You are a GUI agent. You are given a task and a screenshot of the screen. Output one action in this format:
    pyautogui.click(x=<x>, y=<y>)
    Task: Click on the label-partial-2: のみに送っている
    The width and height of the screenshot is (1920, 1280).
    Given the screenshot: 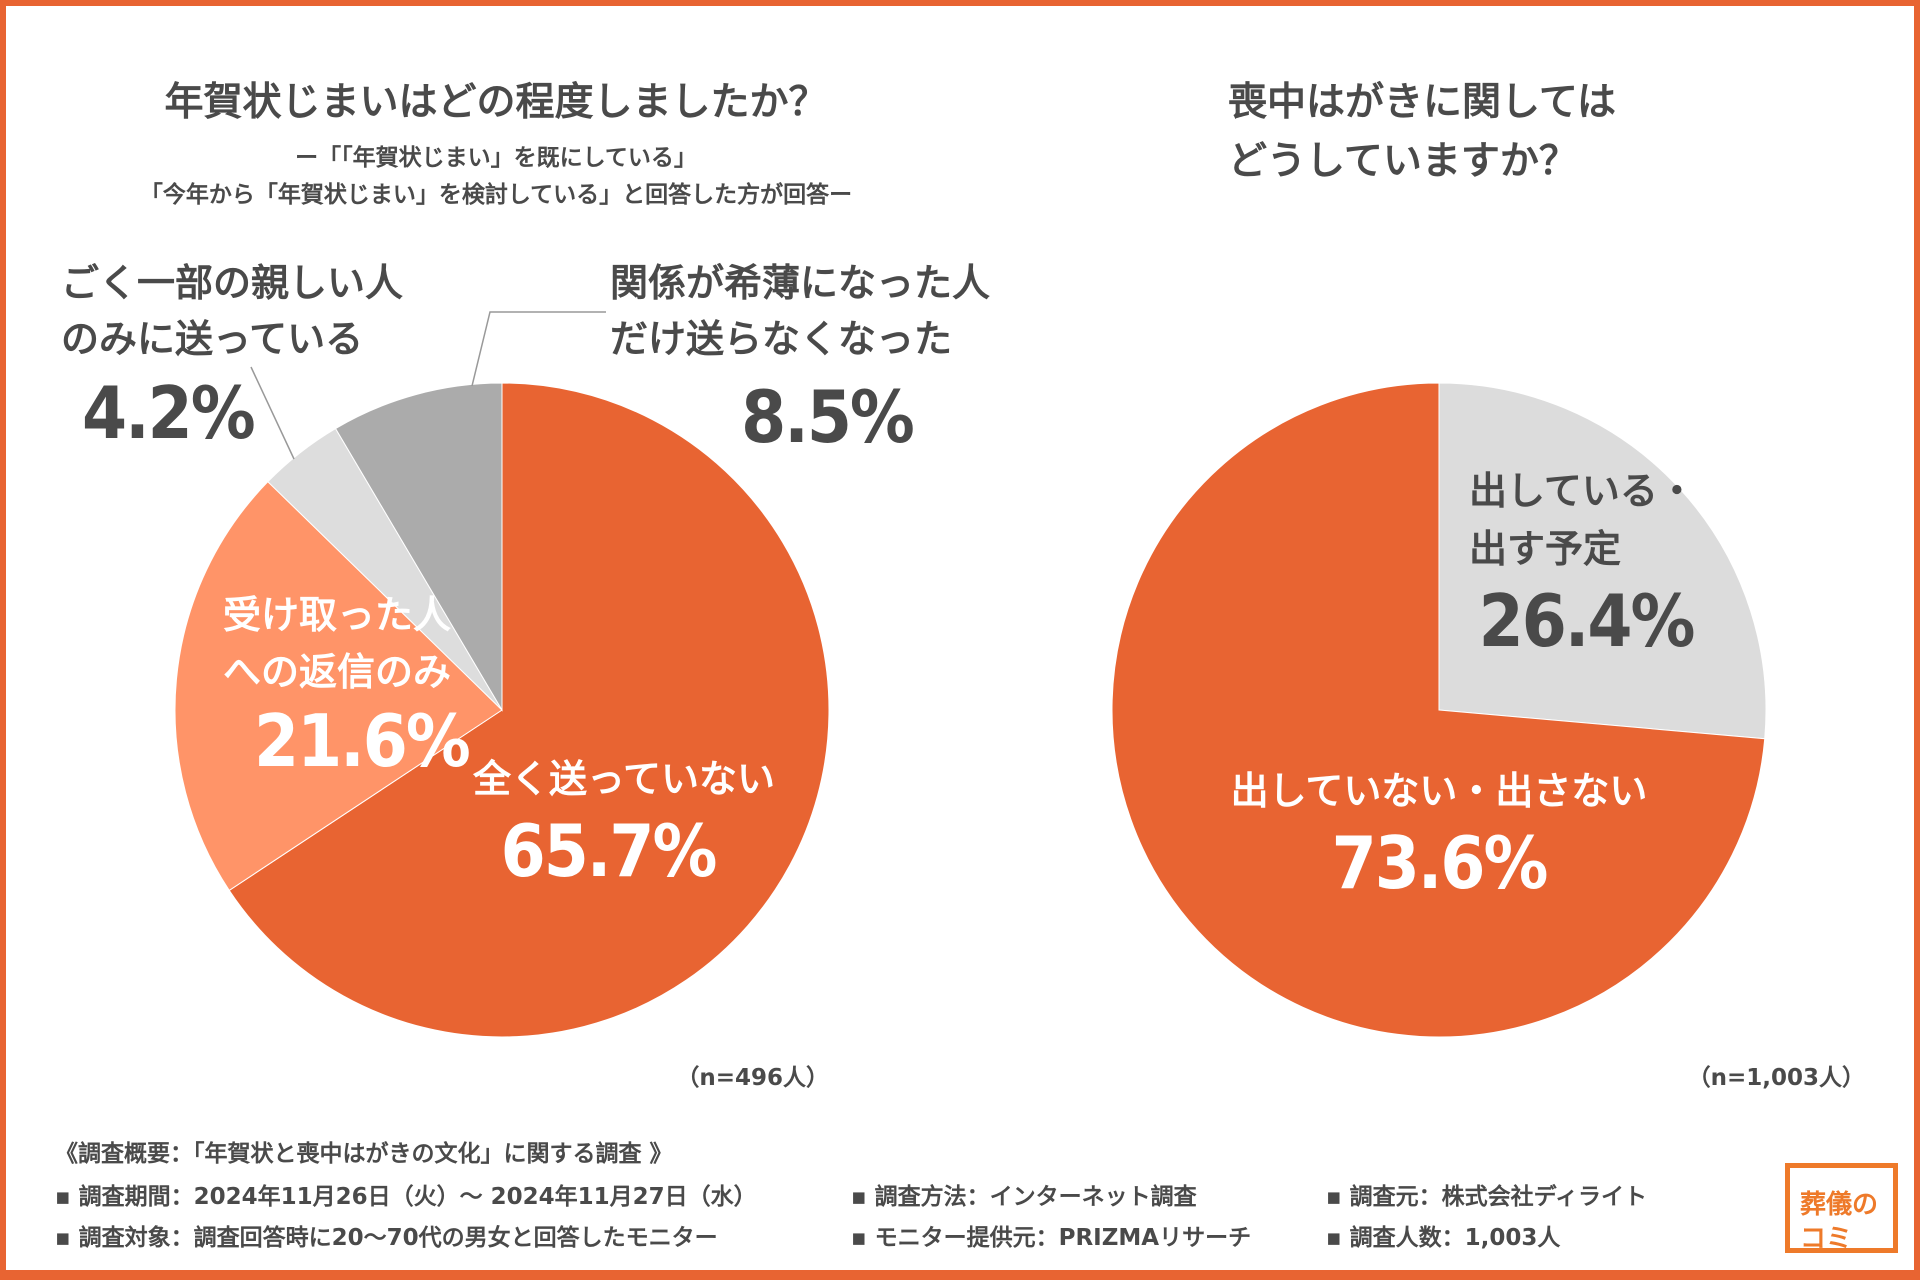 What is the action you would take?
    pyautogui.click(x=212, y=339)
    